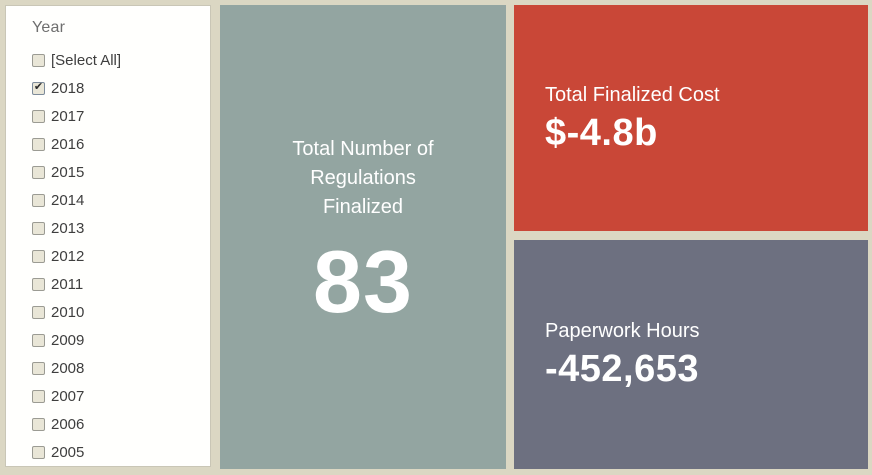 The width and height of the screenshot is (872, 475). What do you see at coordinates (121, 368) in the screenshot?
I see `year-filter-item: 2008` at bounding box center [121, 368].